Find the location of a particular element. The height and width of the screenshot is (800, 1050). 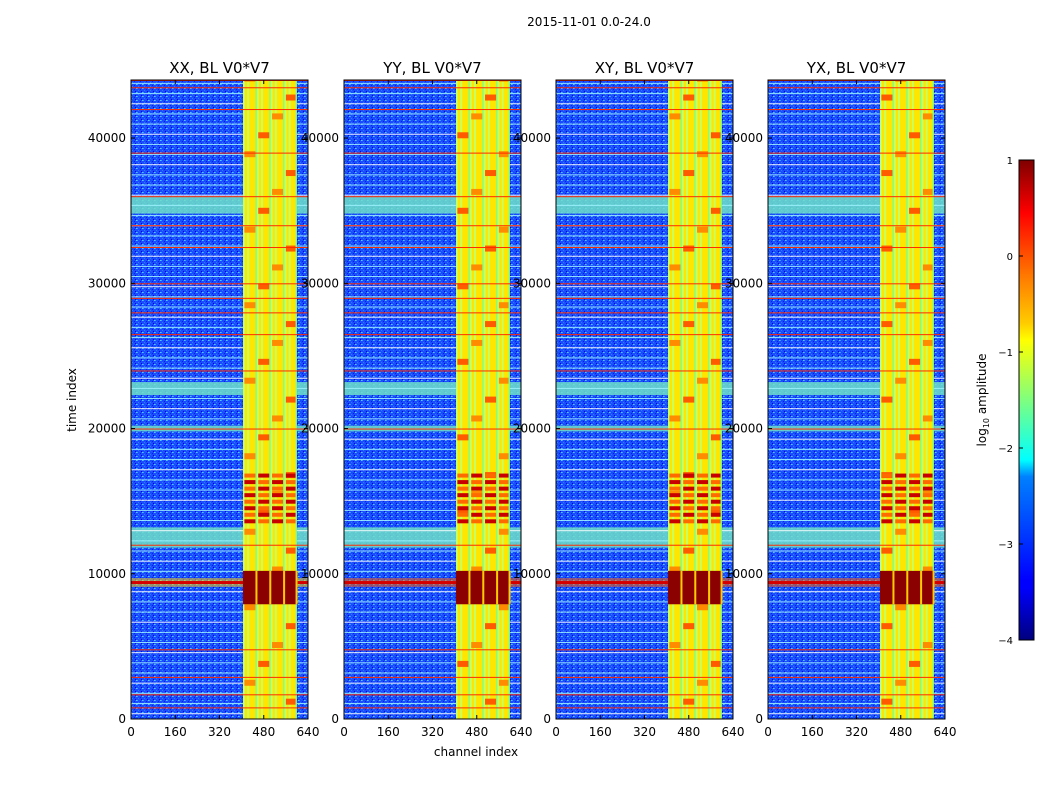

colorbar-tick-label: 1 is located at coordinates (1010, 161).